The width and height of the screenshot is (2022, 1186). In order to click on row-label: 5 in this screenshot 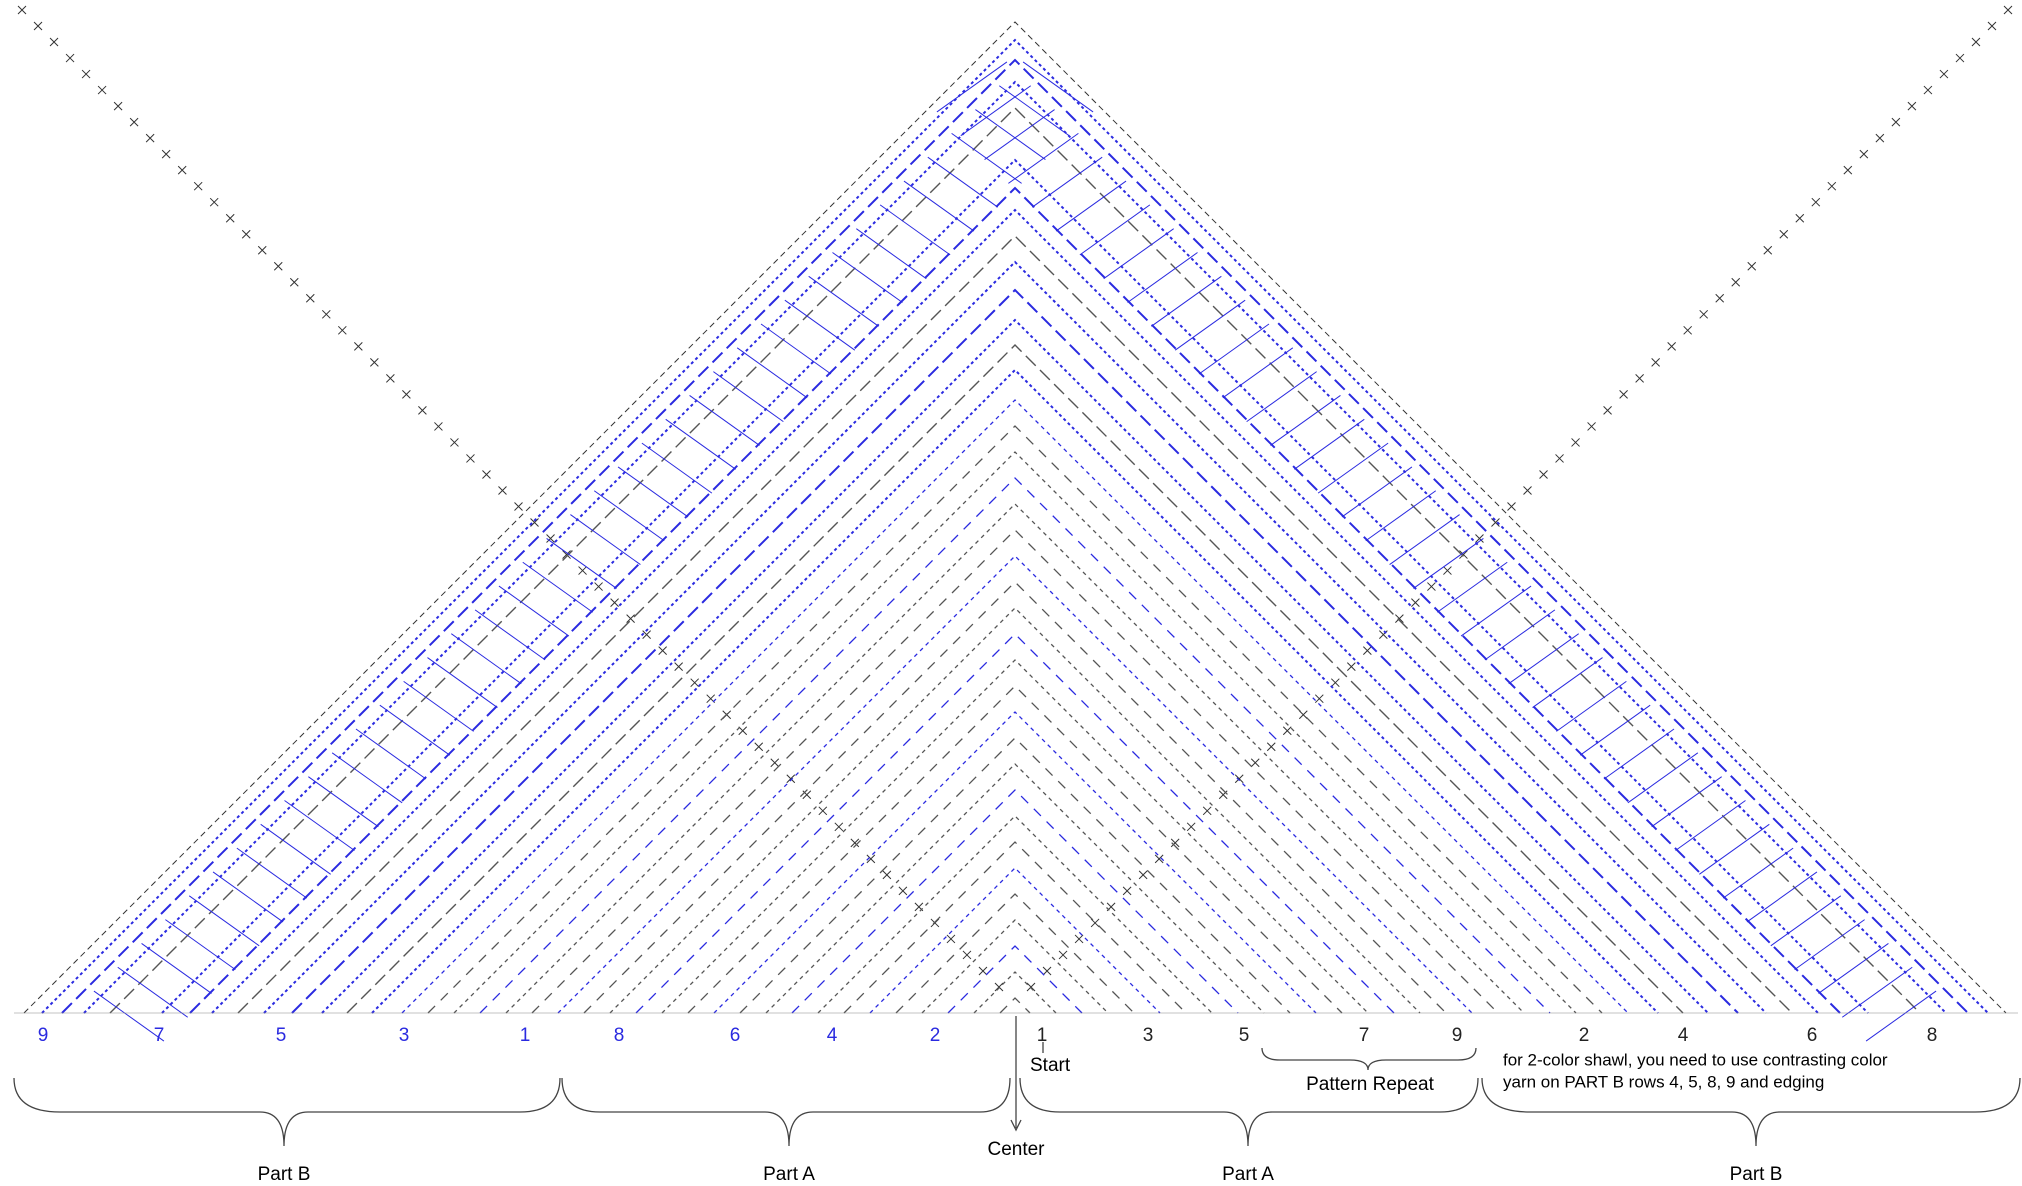, I will do `click(281, 1035)`.